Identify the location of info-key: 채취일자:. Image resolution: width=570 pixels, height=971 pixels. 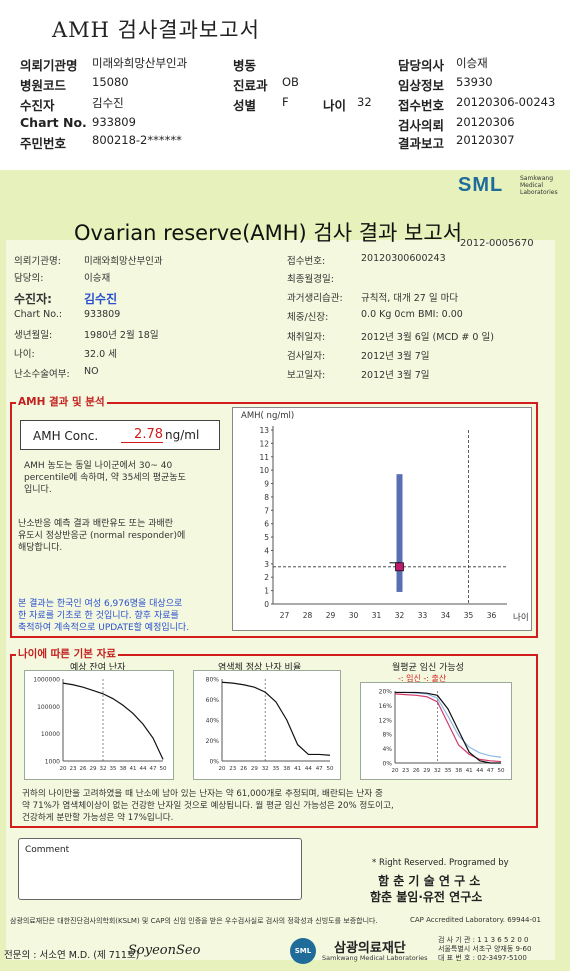
(306, 337).